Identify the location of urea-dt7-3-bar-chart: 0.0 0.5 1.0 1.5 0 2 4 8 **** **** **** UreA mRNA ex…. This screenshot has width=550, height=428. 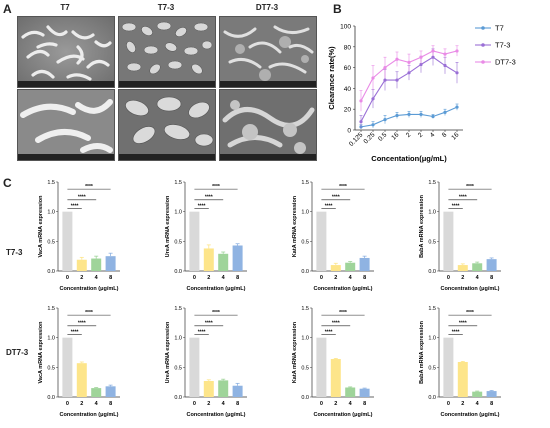
(206, 362).